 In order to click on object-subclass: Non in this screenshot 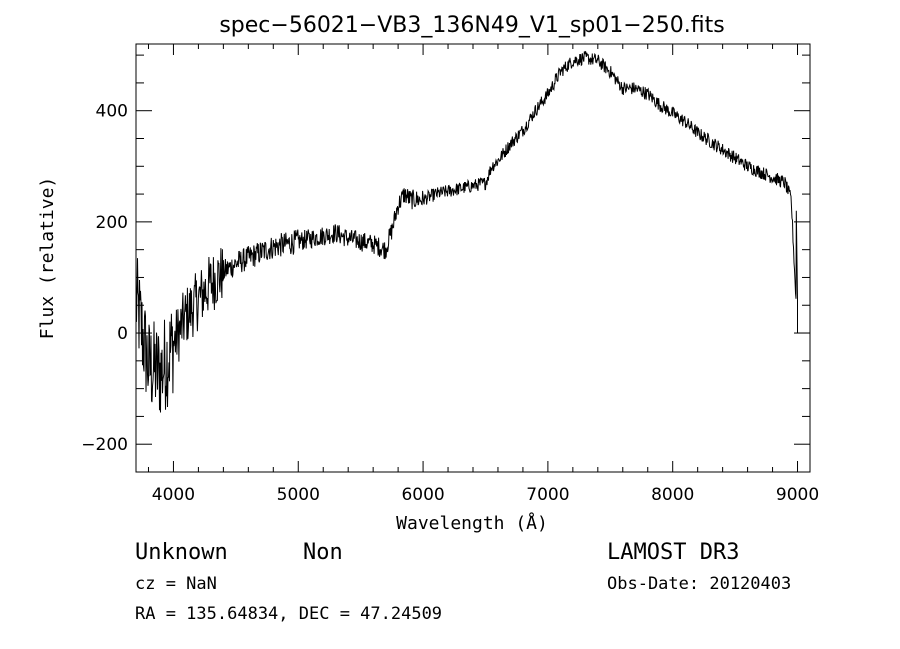, I will do `click(323, 552)`.